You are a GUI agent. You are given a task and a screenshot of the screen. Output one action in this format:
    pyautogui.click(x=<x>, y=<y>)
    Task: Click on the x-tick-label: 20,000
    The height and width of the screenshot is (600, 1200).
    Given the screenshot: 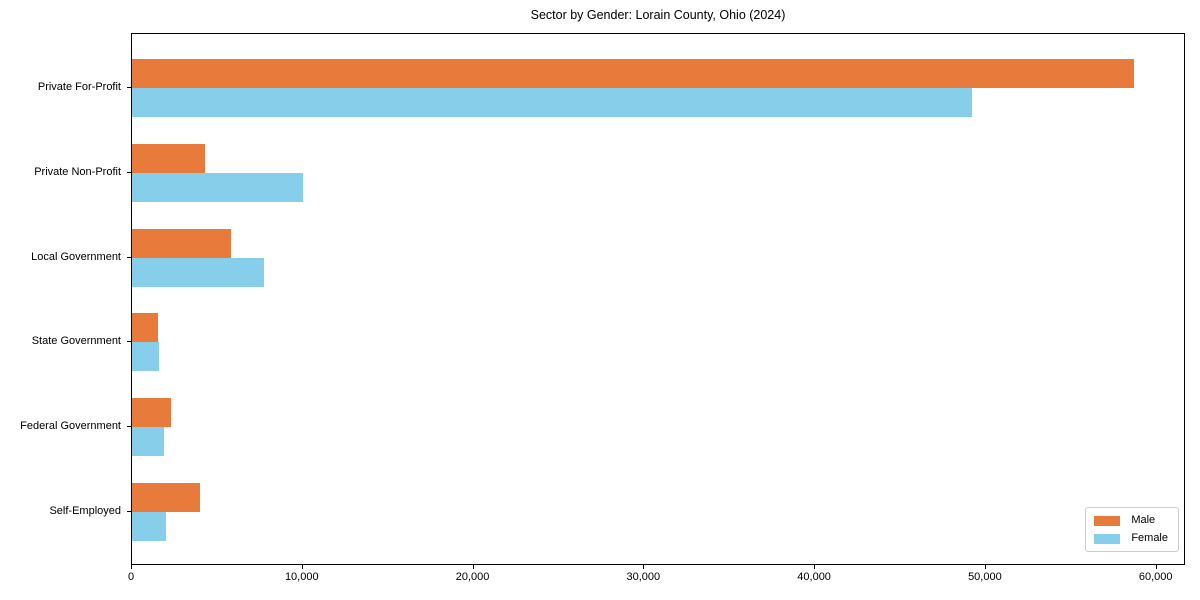 What is the action you would take?
    pyautogui.click(x=472, y=577)
    